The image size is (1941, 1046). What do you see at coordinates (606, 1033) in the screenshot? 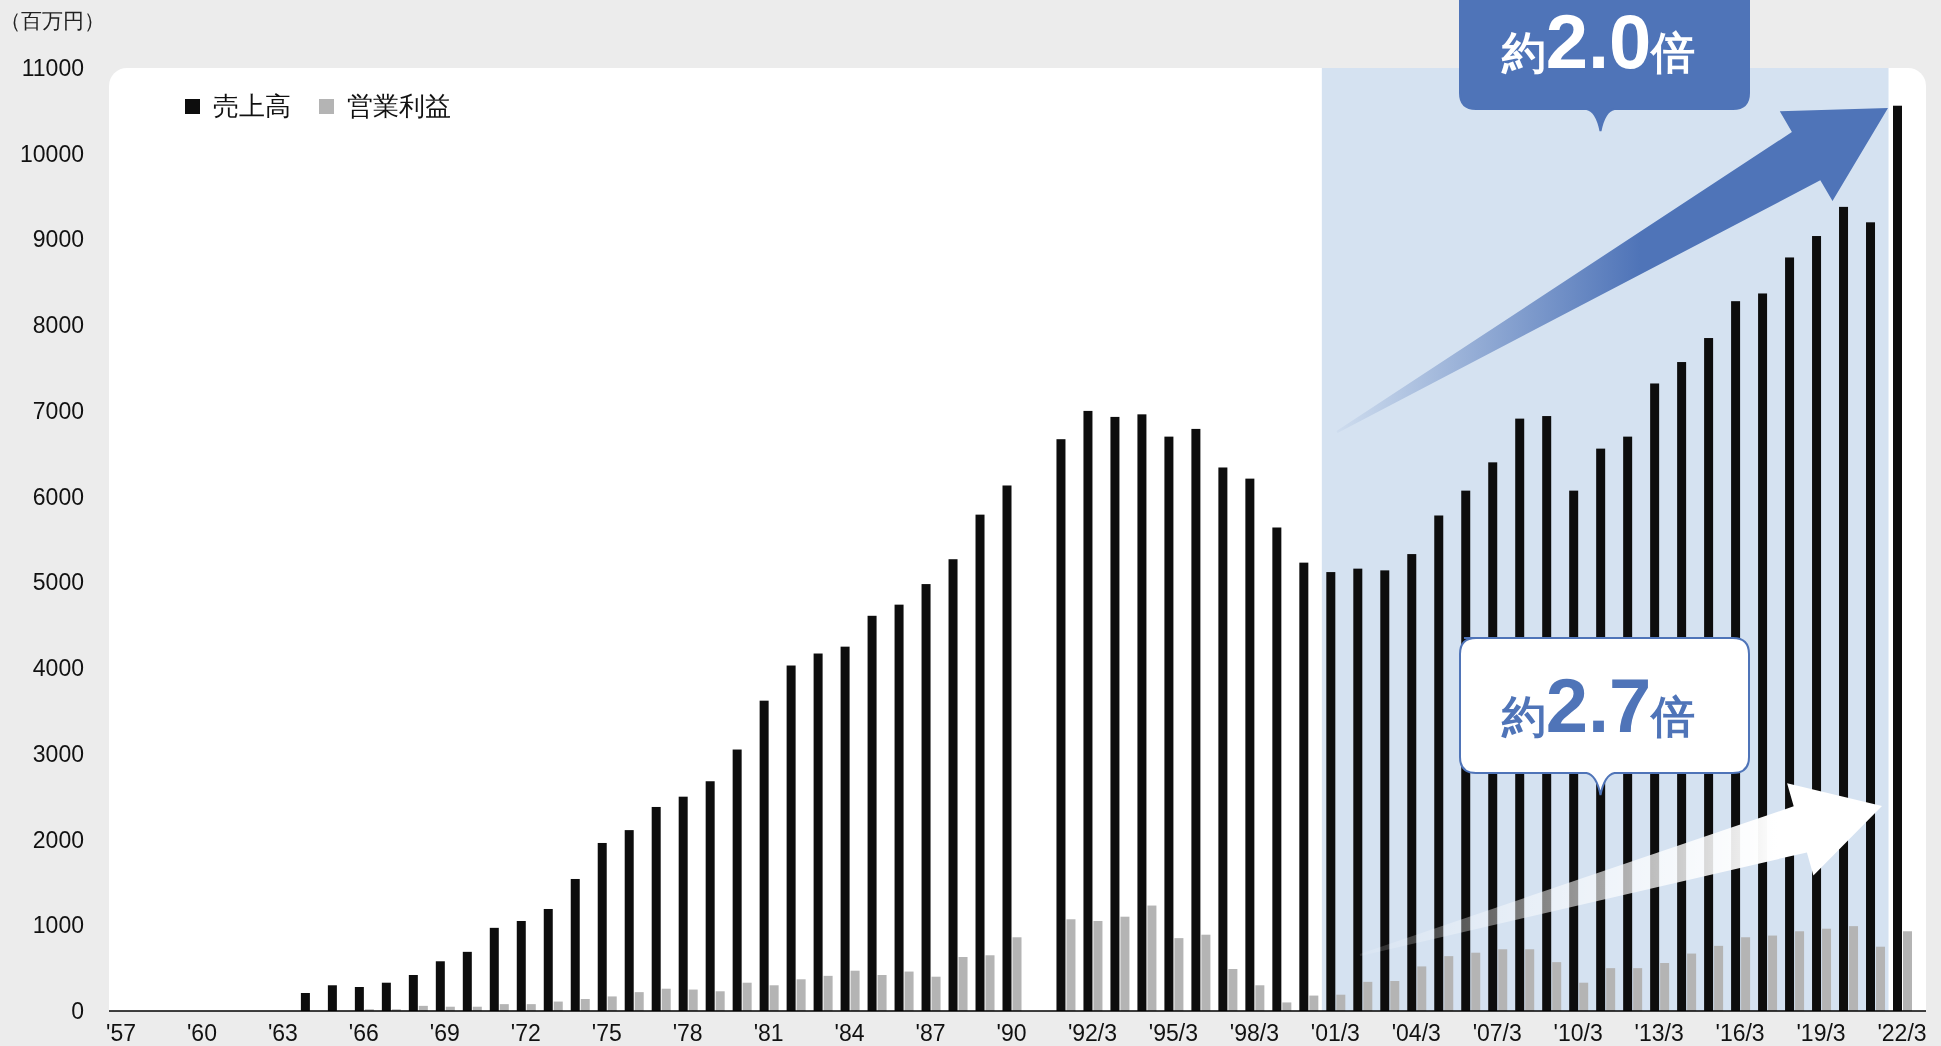
I see `x-tick-label: '75` at bounding box center [606, 1033].